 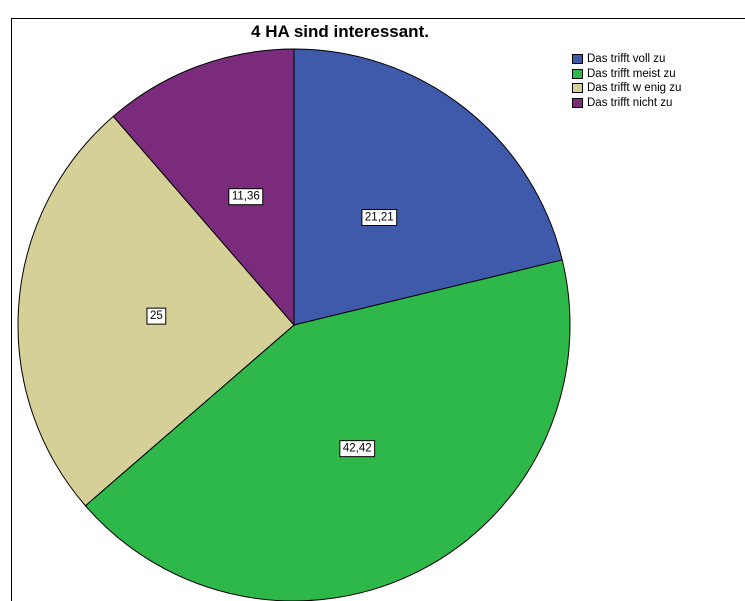 What do you see at coordinates (630, 102) in the screenshot?
I see `legend-label: Das trifft nicht zu` at bounding box center [630, 102].